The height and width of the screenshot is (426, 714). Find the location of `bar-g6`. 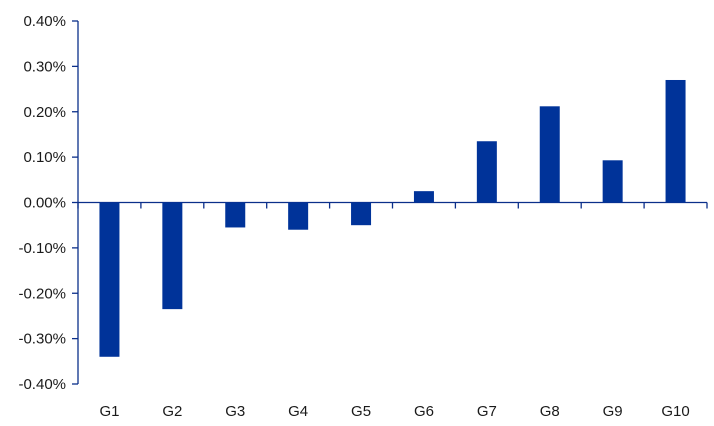

bar-g6 is located at coordinates (423, 197).